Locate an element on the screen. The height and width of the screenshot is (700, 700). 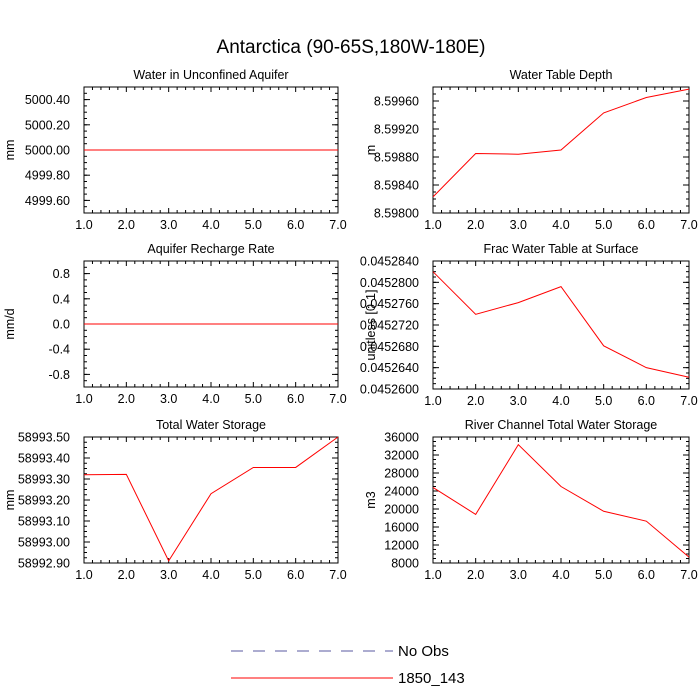
y-tick-label: 0.0 is located at coordinates (61, 325).